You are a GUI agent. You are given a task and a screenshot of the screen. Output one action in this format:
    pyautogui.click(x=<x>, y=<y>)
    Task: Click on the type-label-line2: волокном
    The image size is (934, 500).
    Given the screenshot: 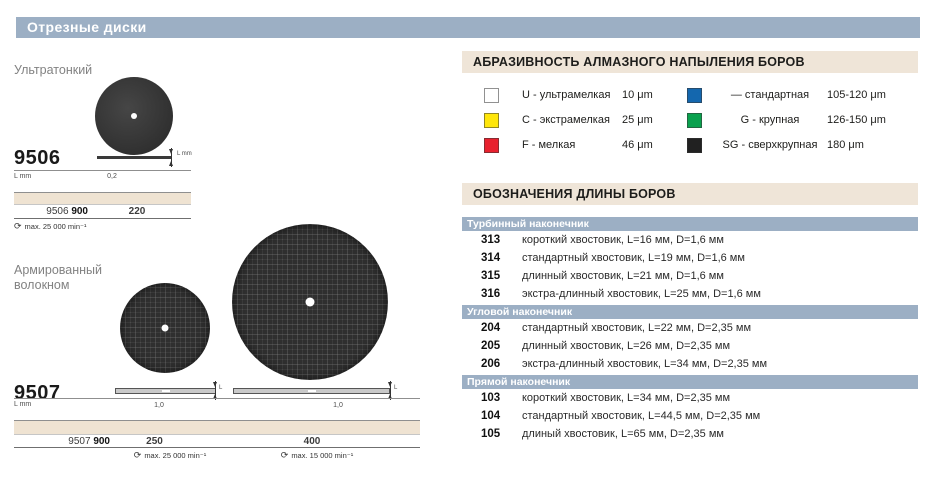 What is the action you would take?
    pyautogui.click(x=42, y=285)
    